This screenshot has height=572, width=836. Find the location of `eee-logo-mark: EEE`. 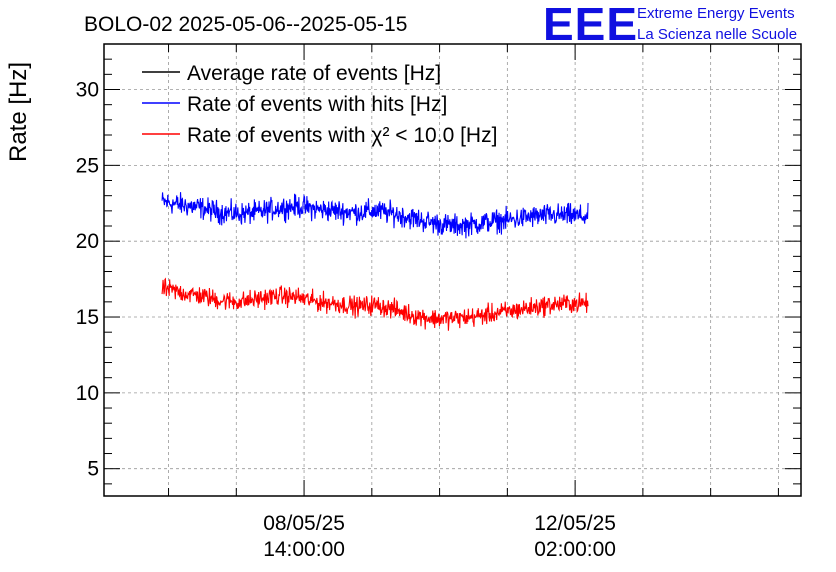

eee-logo-mark: EEE is located at coordinates (590, 25).